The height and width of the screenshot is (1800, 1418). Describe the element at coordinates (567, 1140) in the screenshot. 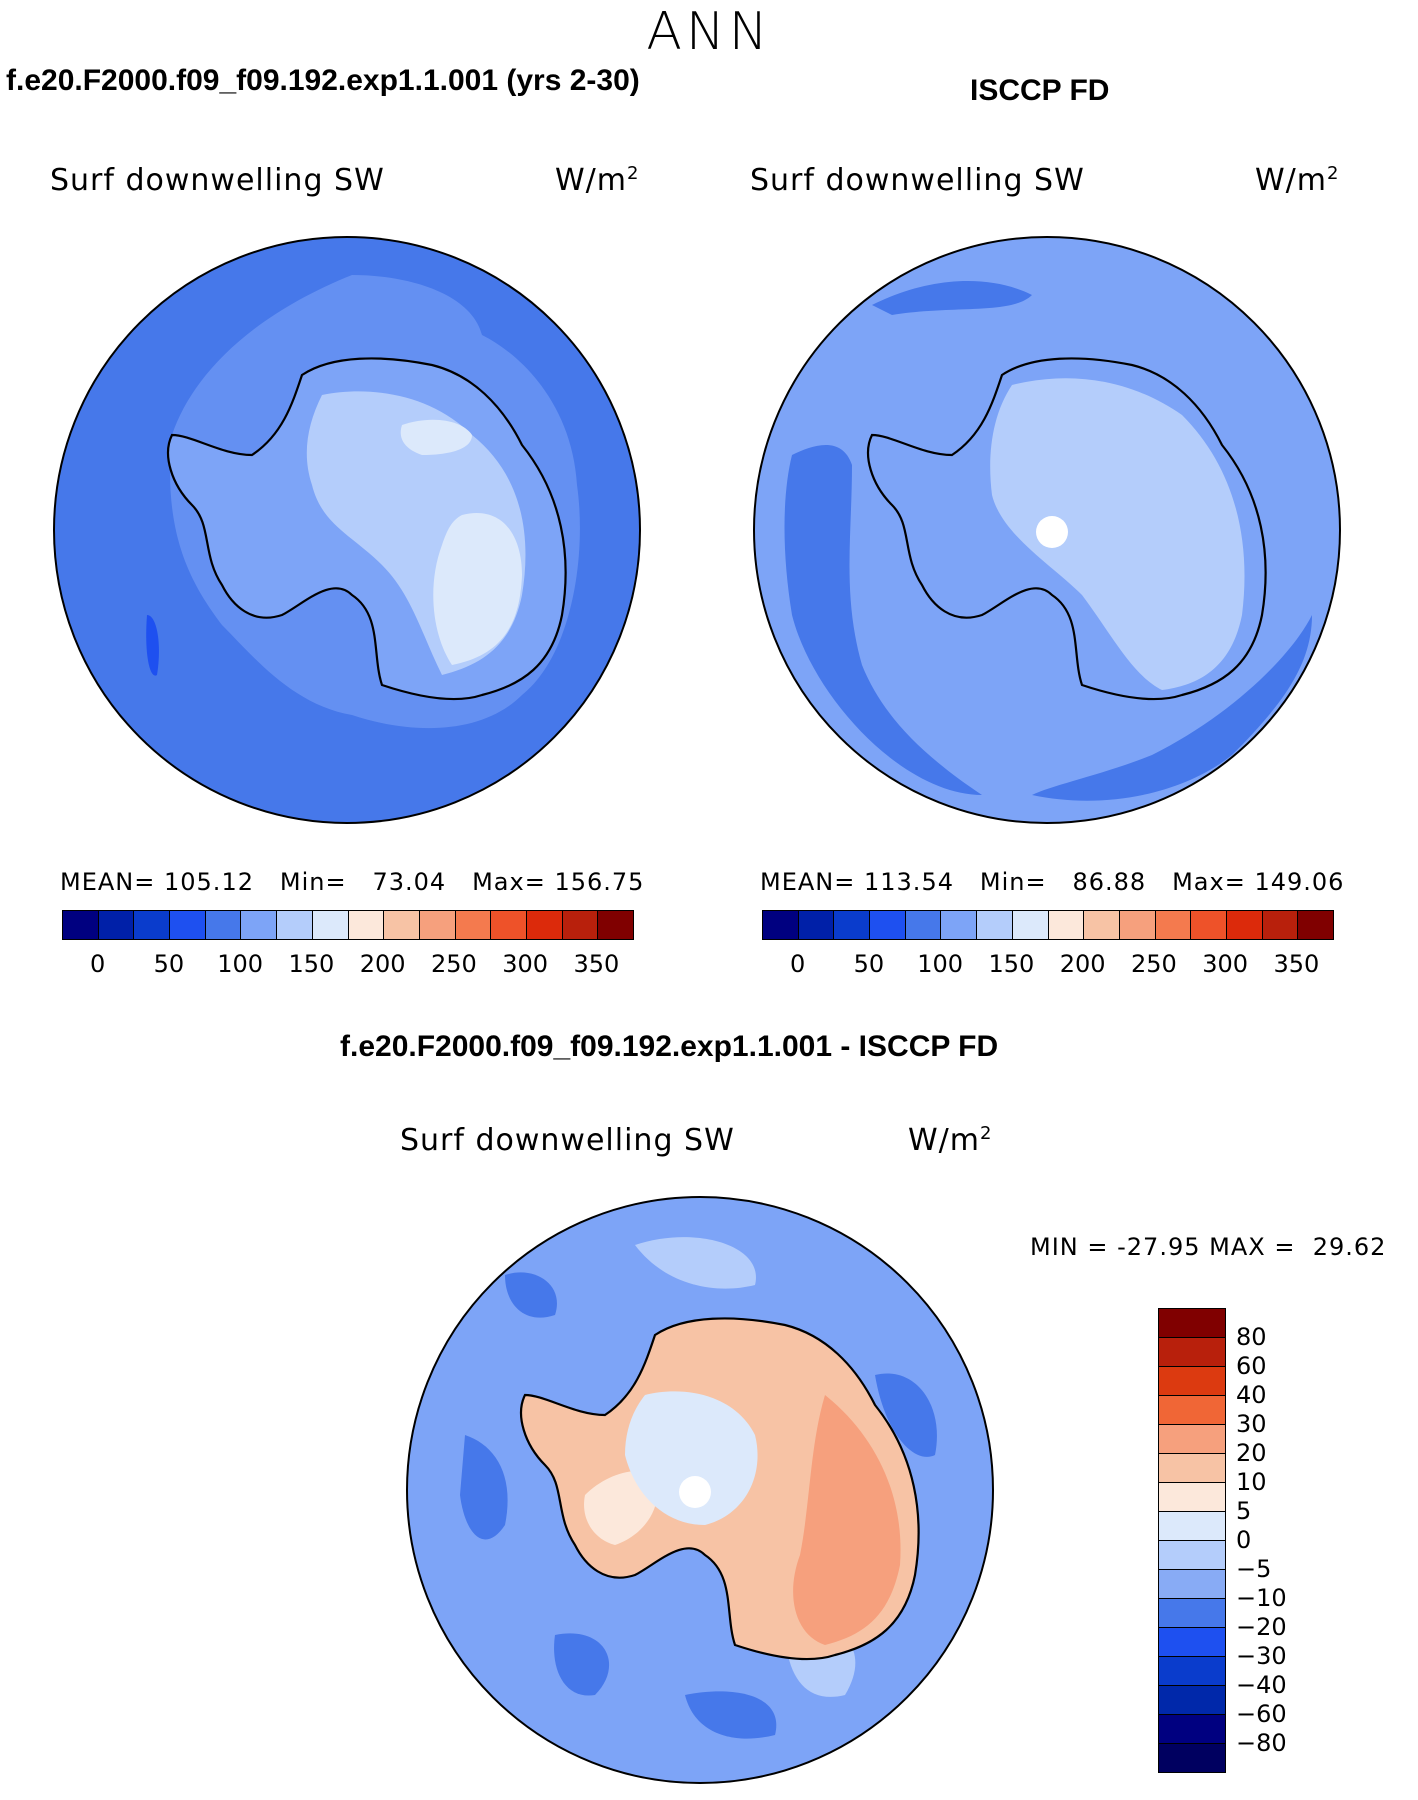

I see `diff-variable-label: Surf downwelling SW` at that location.